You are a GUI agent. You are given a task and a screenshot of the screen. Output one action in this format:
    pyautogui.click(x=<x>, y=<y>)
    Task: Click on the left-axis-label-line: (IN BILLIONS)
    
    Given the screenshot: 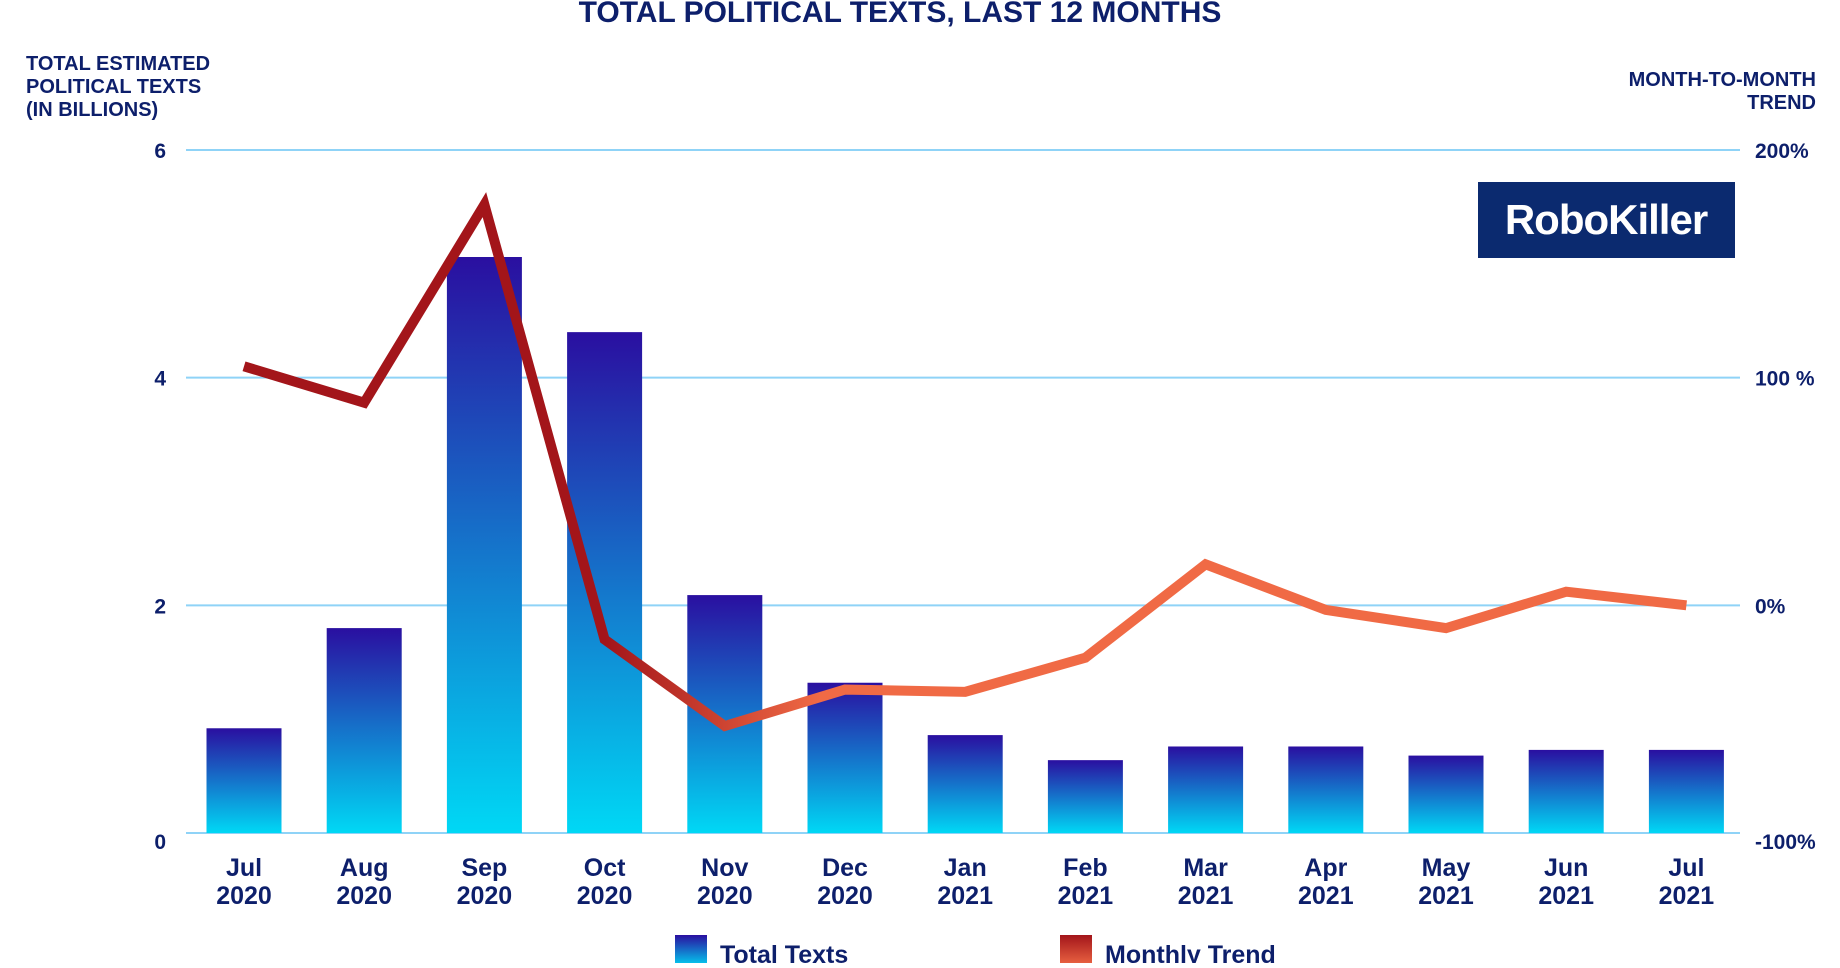 What is the action you would take?
    pyautogui.click(x=92, y=110)
    